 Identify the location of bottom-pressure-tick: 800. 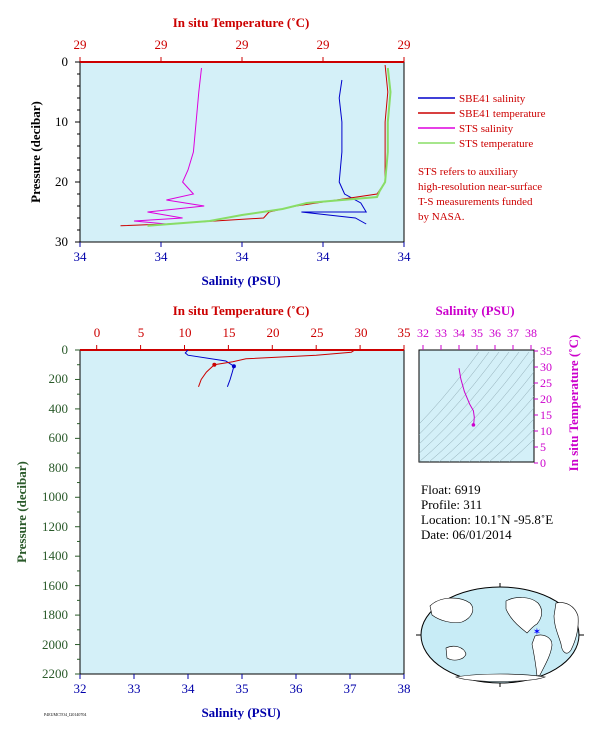
(59, 467).